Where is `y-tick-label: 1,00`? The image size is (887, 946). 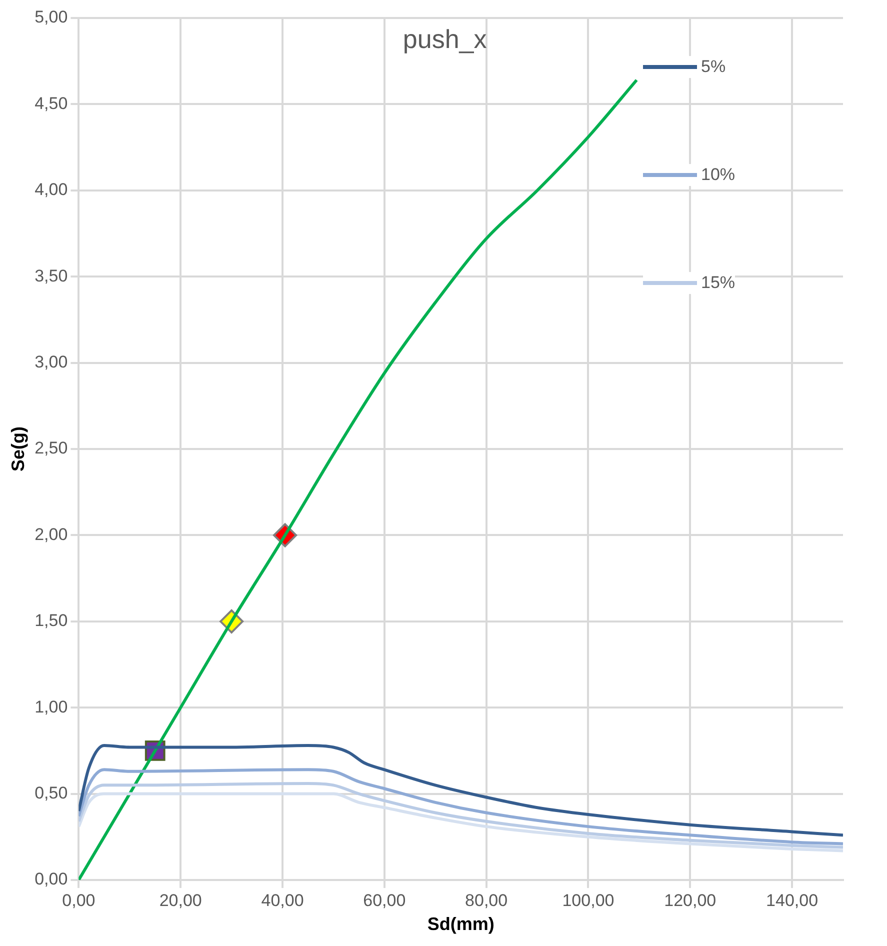
y-tick-label: 1,00 is located at coordinates (51, 706).